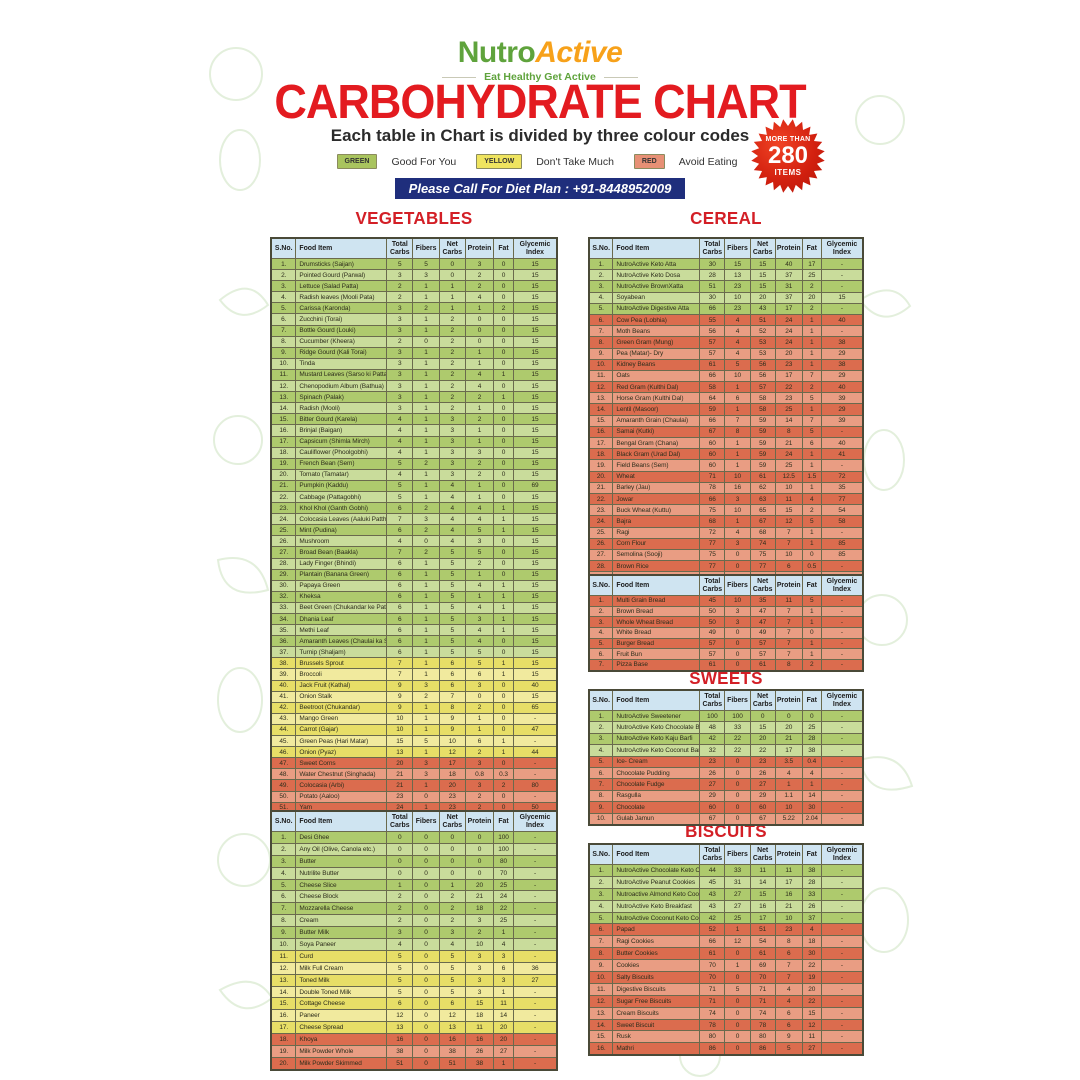 The width and height of the screenshot is (1080, 1080). I want to click on row-number: 7., so click(601, 331).